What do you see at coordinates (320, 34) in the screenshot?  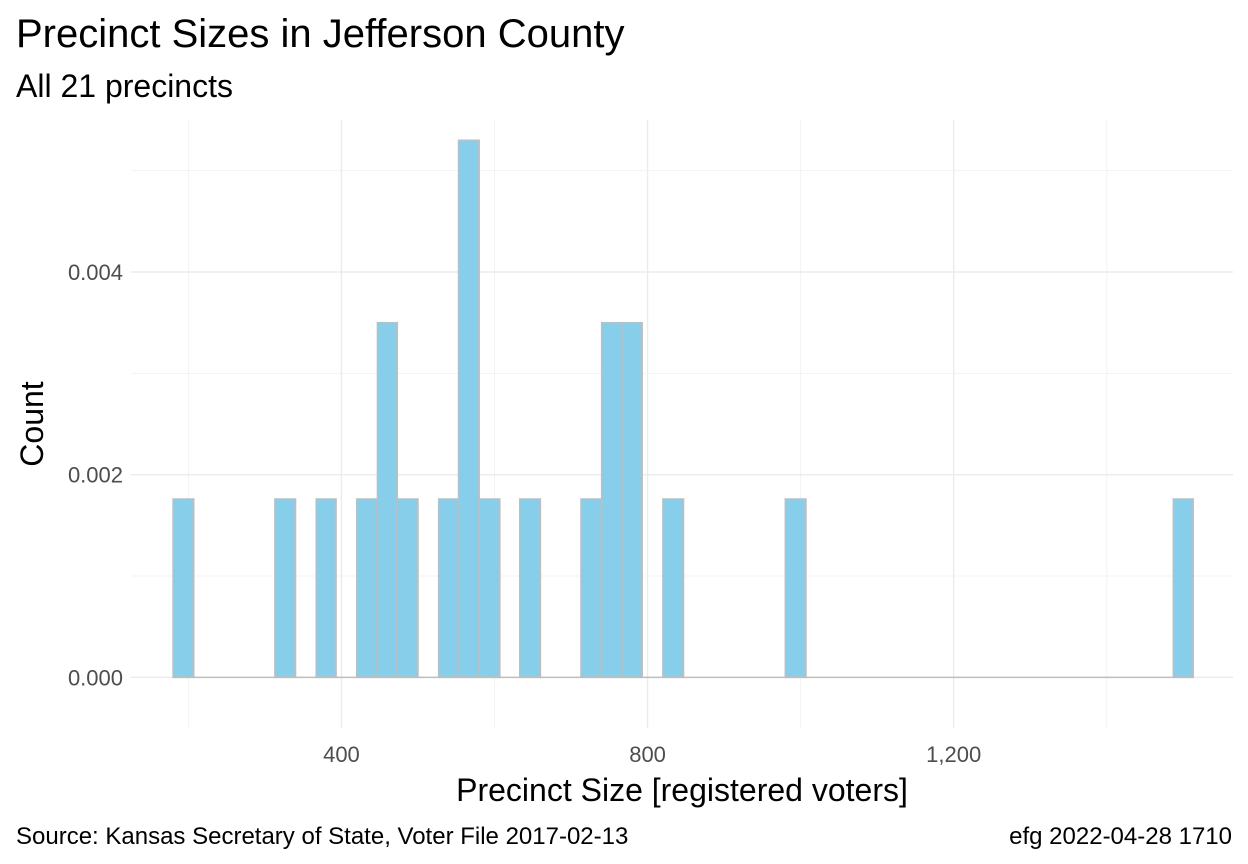 I see `chart-title: Precinct Sizes in Jefferson County` at bounding box center [320, 34].